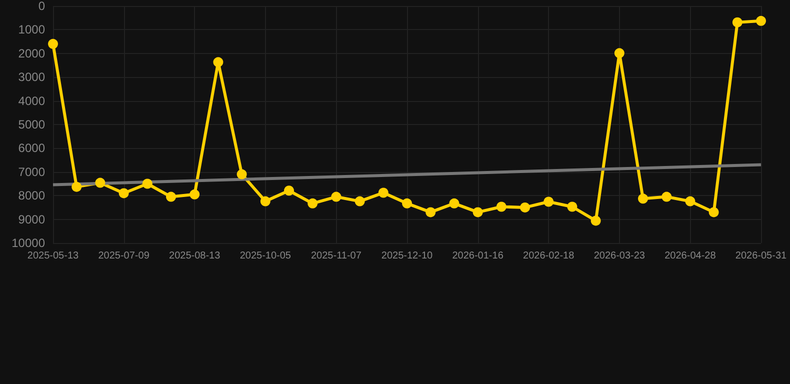 This screenshot has height=384, width=790. I want to click on x-tick-label: 2025-05-13, so click(53, 256).